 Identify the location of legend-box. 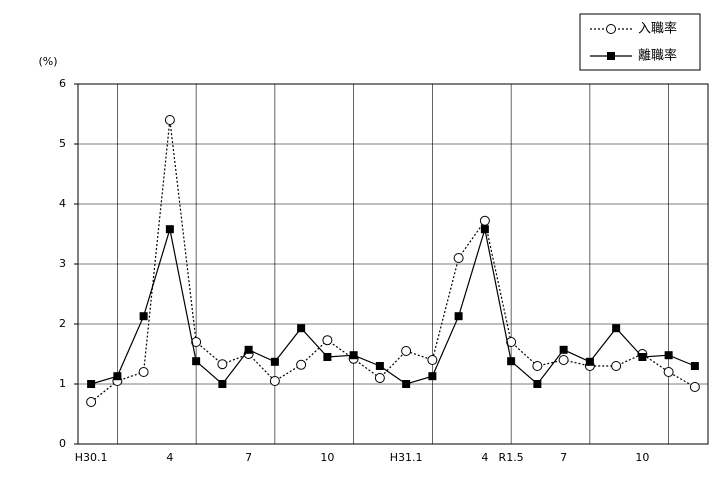
(640, 42).